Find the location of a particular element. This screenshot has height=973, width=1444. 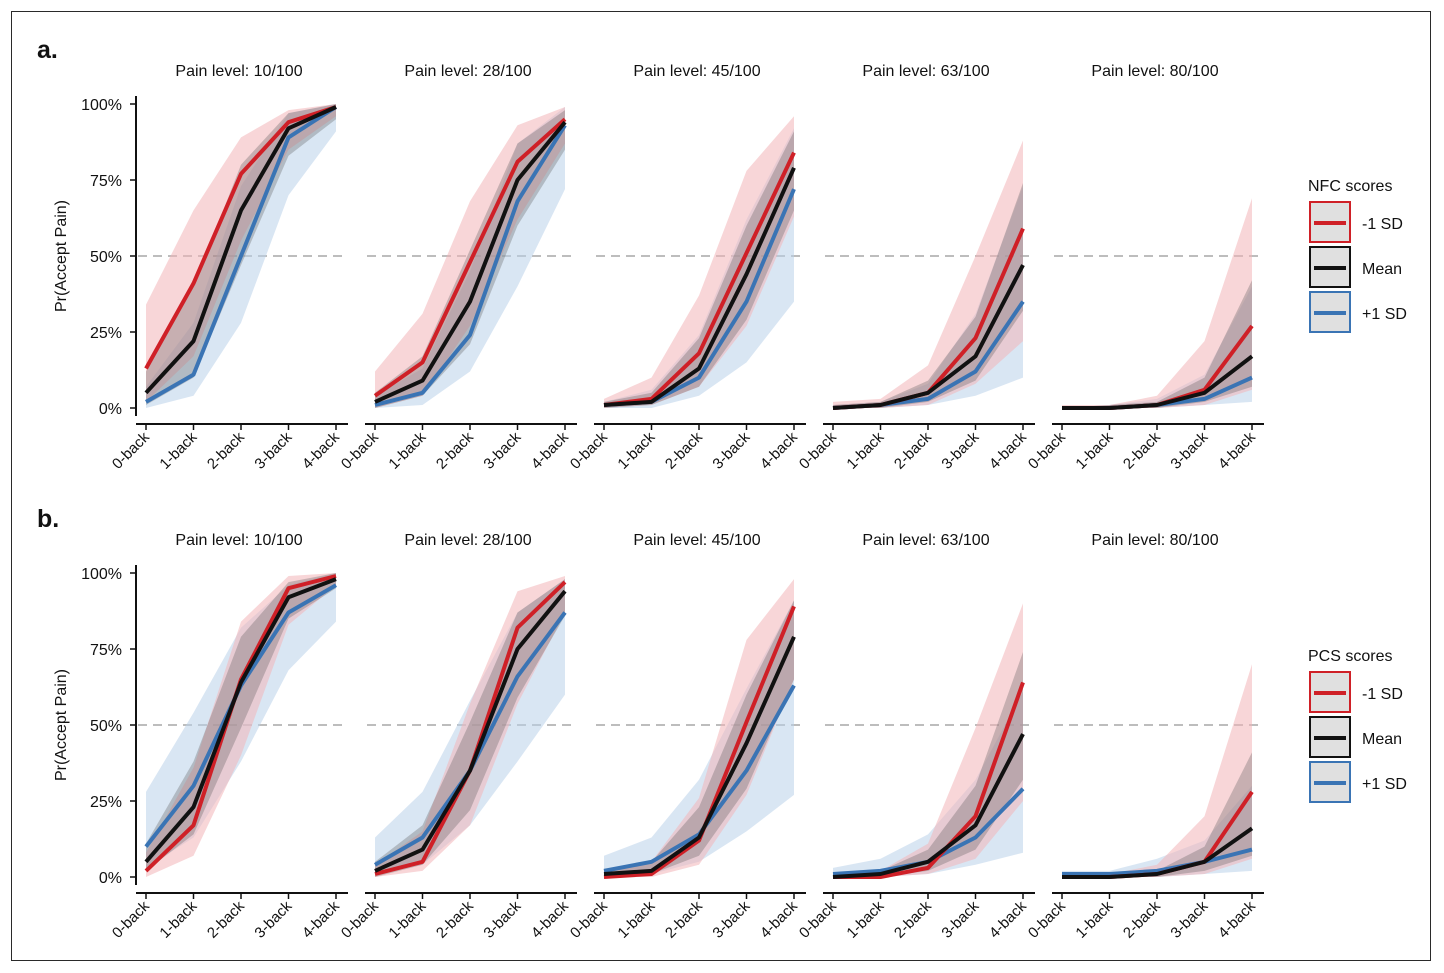

legend-title: PCS scores is located at coordinates (1350, 656).